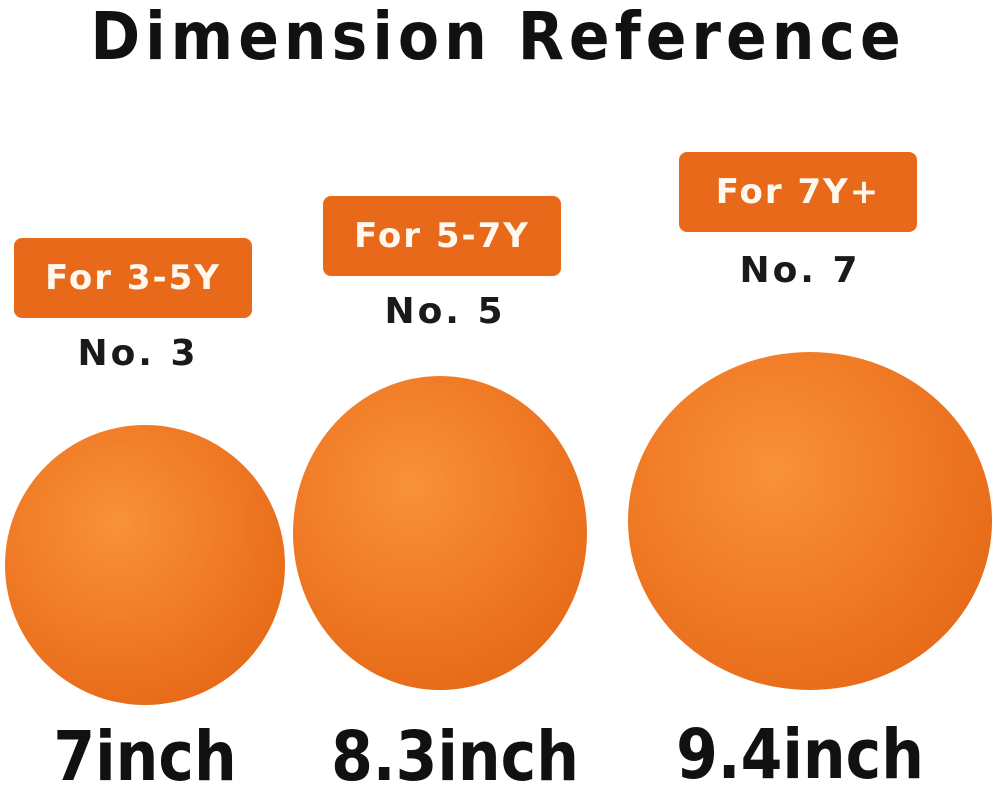  What do you see at coordinates (498, 38) in the screenshot?
I see `page-title: Dimension Reference` at bounding box center [498, 38].